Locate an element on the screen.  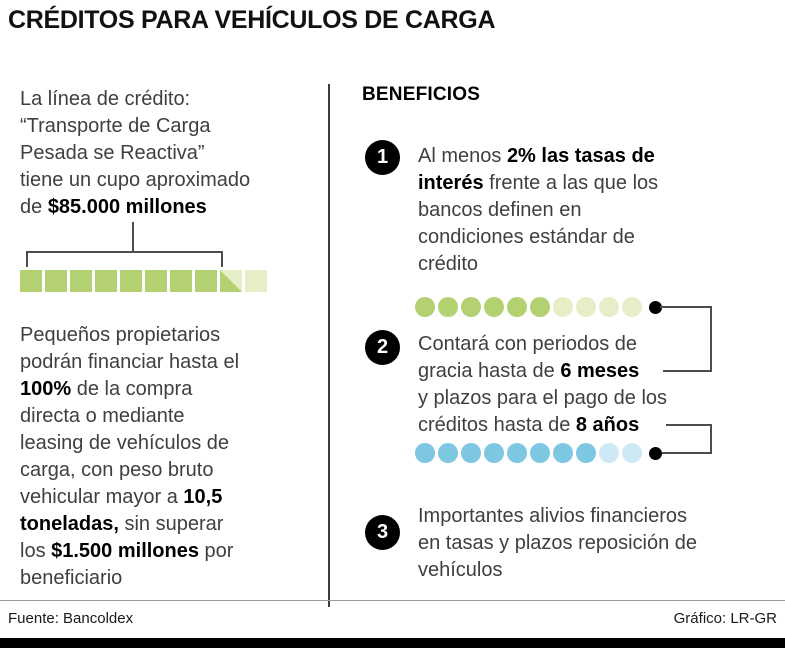
payment-years-dots-pictogram is located at coordinates (538, 453).